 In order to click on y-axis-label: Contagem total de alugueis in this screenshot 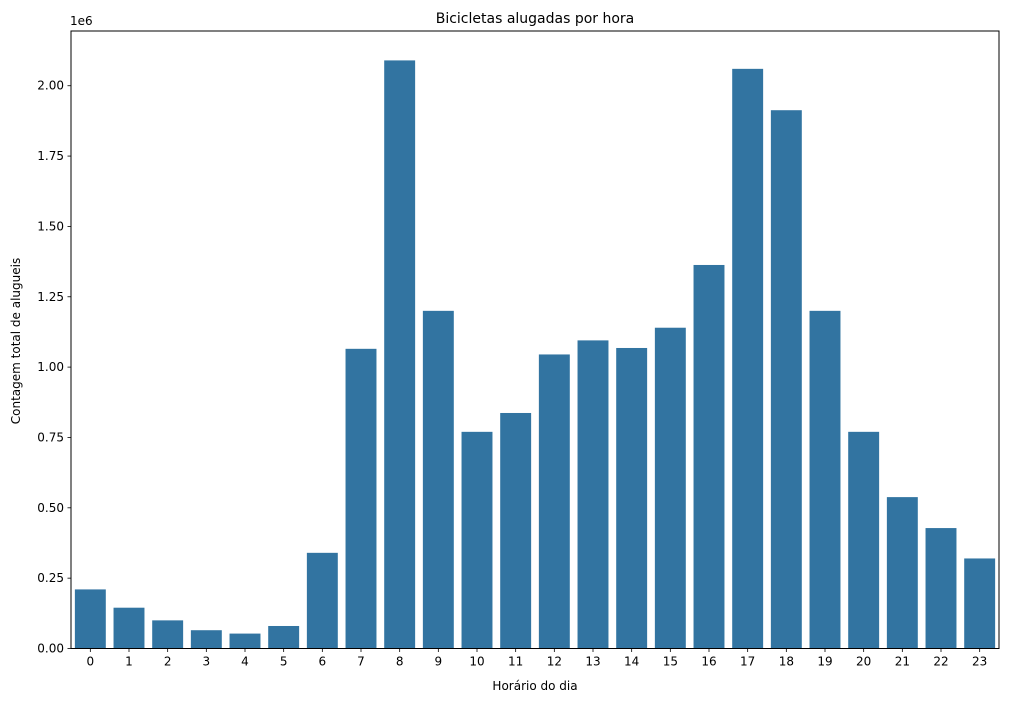, I will do `click(16, 341)`.